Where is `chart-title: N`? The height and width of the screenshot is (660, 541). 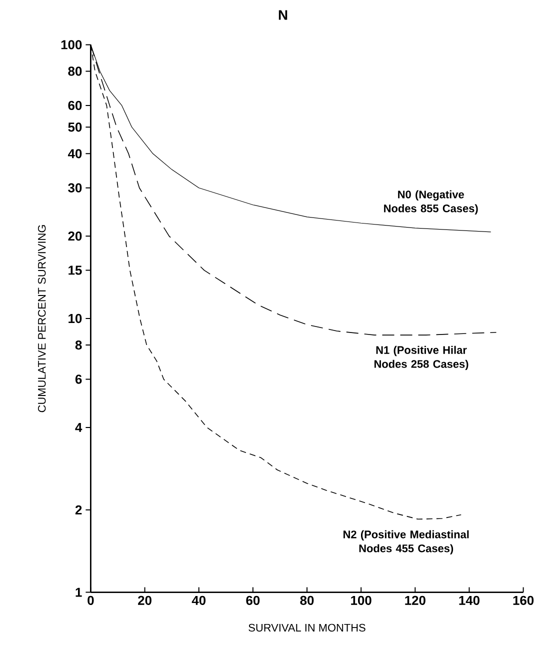
chart-title: N is located at coordinates (283, 15).